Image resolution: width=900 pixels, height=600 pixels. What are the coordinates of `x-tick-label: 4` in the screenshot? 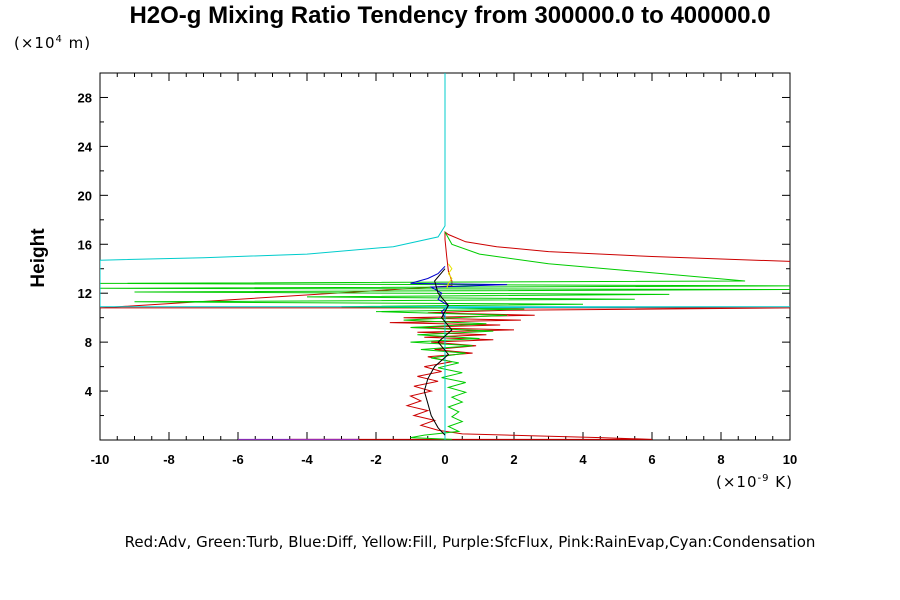 It's located at (583, 459).